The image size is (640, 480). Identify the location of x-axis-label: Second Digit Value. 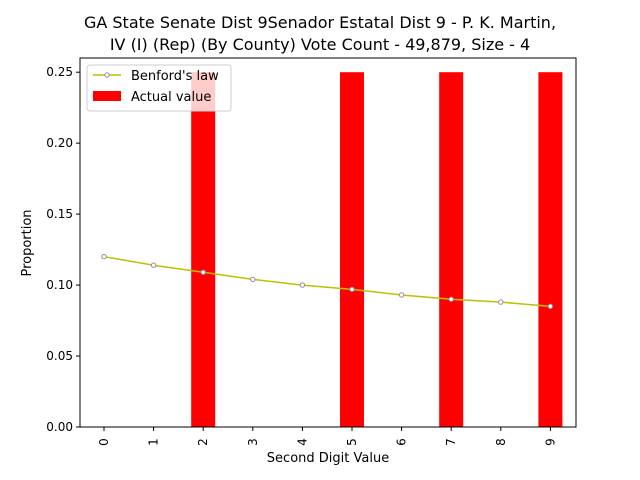
(328, 458).